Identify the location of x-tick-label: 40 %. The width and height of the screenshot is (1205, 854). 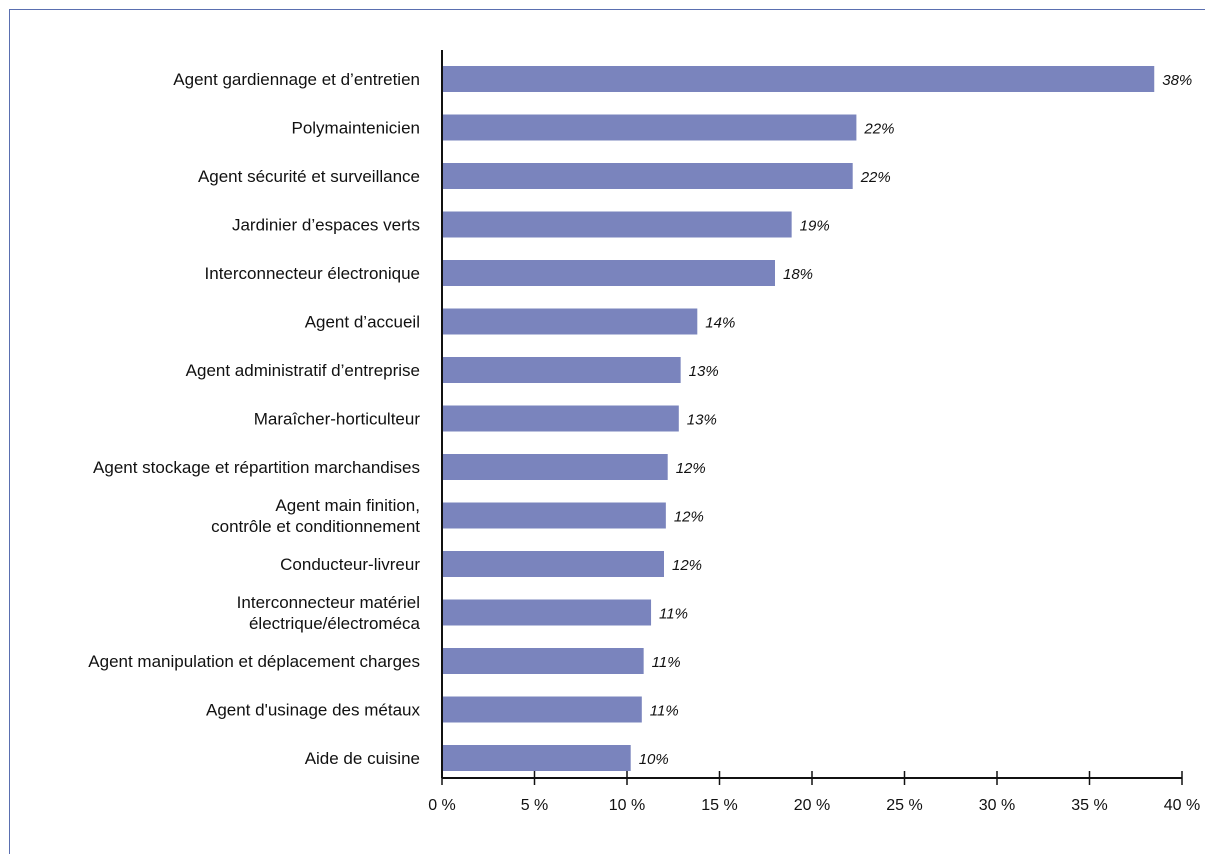
(1182, 805).